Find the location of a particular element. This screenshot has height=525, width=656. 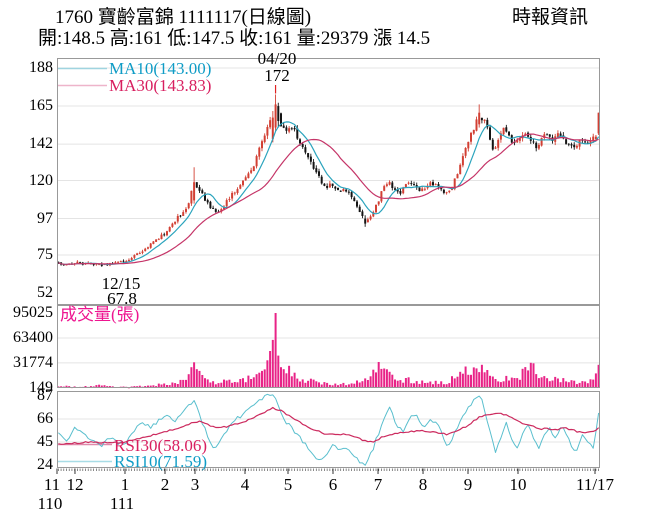

price-tick-label: 97 is located at coordinates (45, 218).